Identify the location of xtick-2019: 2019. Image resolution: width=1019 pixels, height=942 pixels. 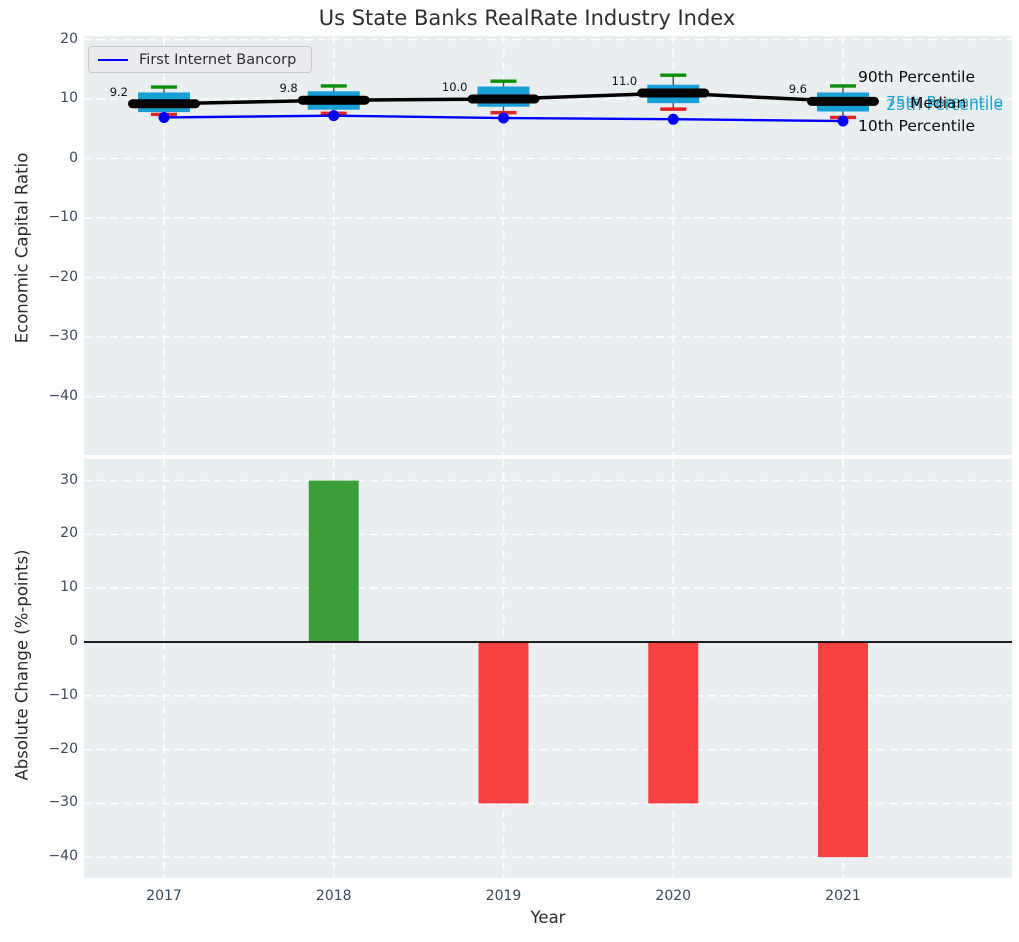
(503, 896).